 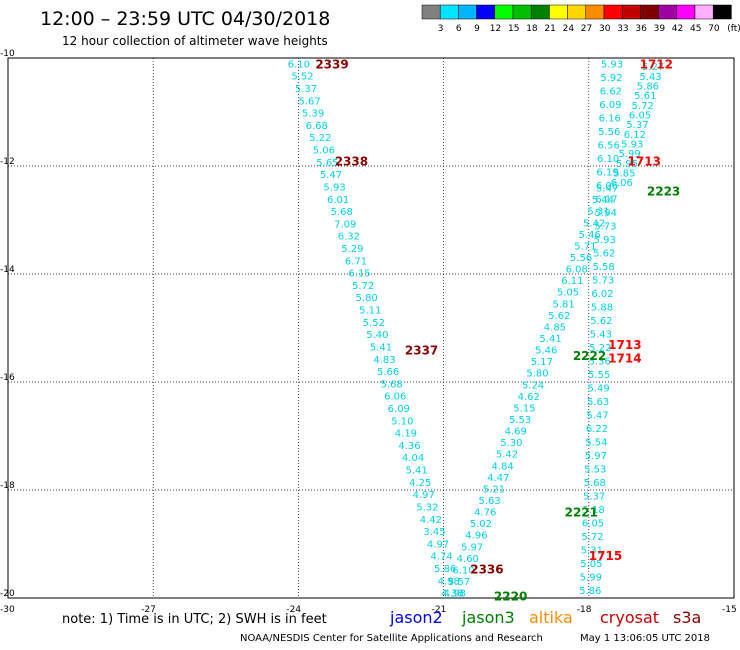 What do you see at coordinates (653, 67) in the screenshot?
I see `wave-height-value: 5.27` at bounding box center [653, 67].